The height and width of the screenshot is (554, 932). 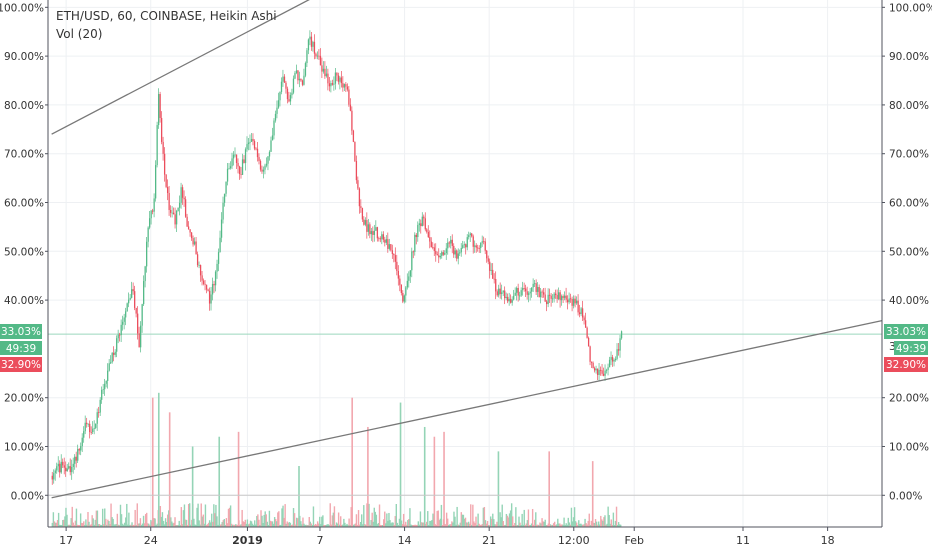 What do you see at coordinates (909, 252) in the screenshot?
I see `y-tick-label-right: 50.00%` at bounding box center [909, 252].